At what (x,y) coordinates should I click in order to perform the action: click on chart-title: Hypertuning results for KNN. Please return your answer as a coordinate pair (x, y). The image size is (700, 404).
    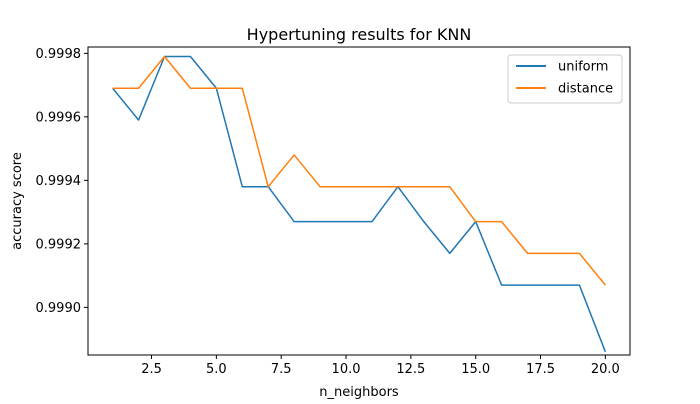
    Looking at the image, I should click on (359, 34).